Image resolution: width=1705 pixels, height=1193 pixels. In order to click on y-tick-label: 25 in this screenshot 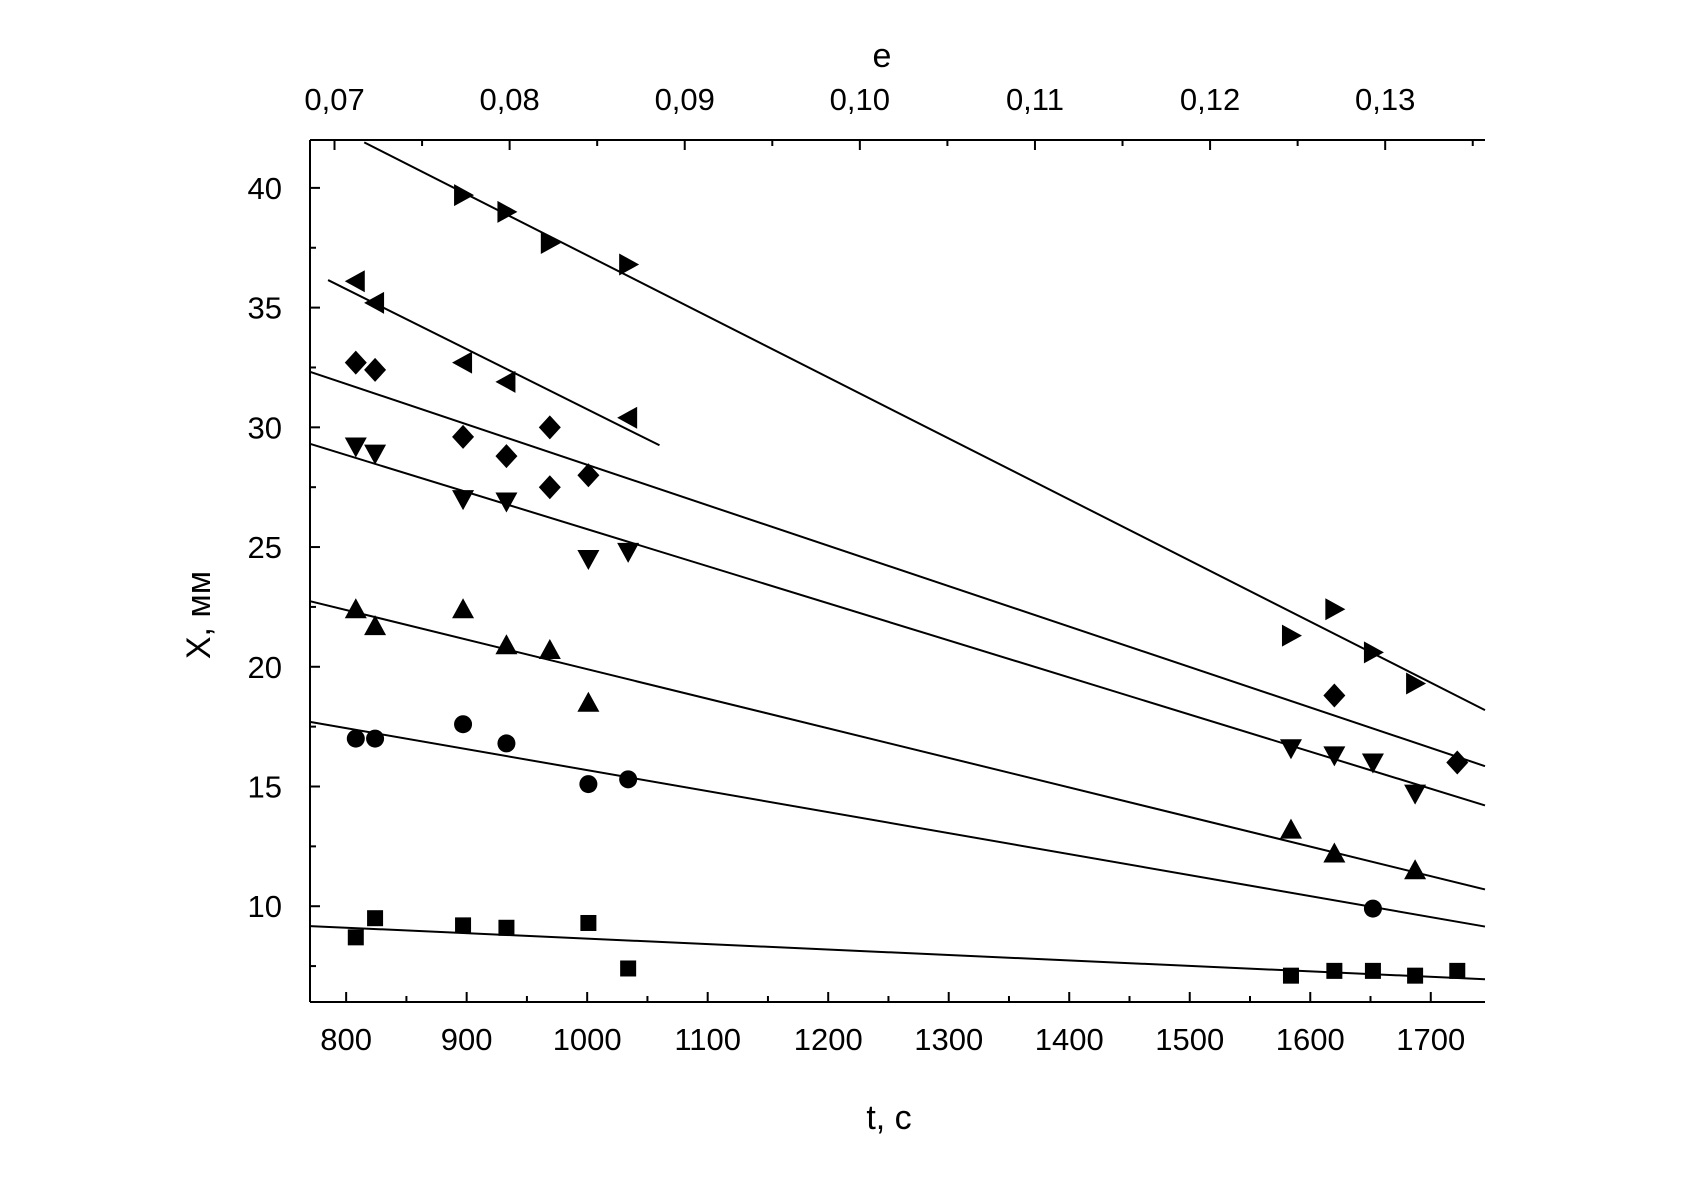, I will do `click(265, 547)`.